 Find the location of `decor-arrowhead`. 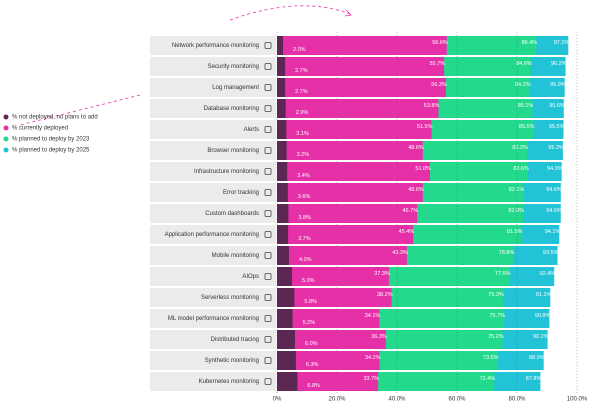

decor-arrowhead is located at coordinates (348, 13).